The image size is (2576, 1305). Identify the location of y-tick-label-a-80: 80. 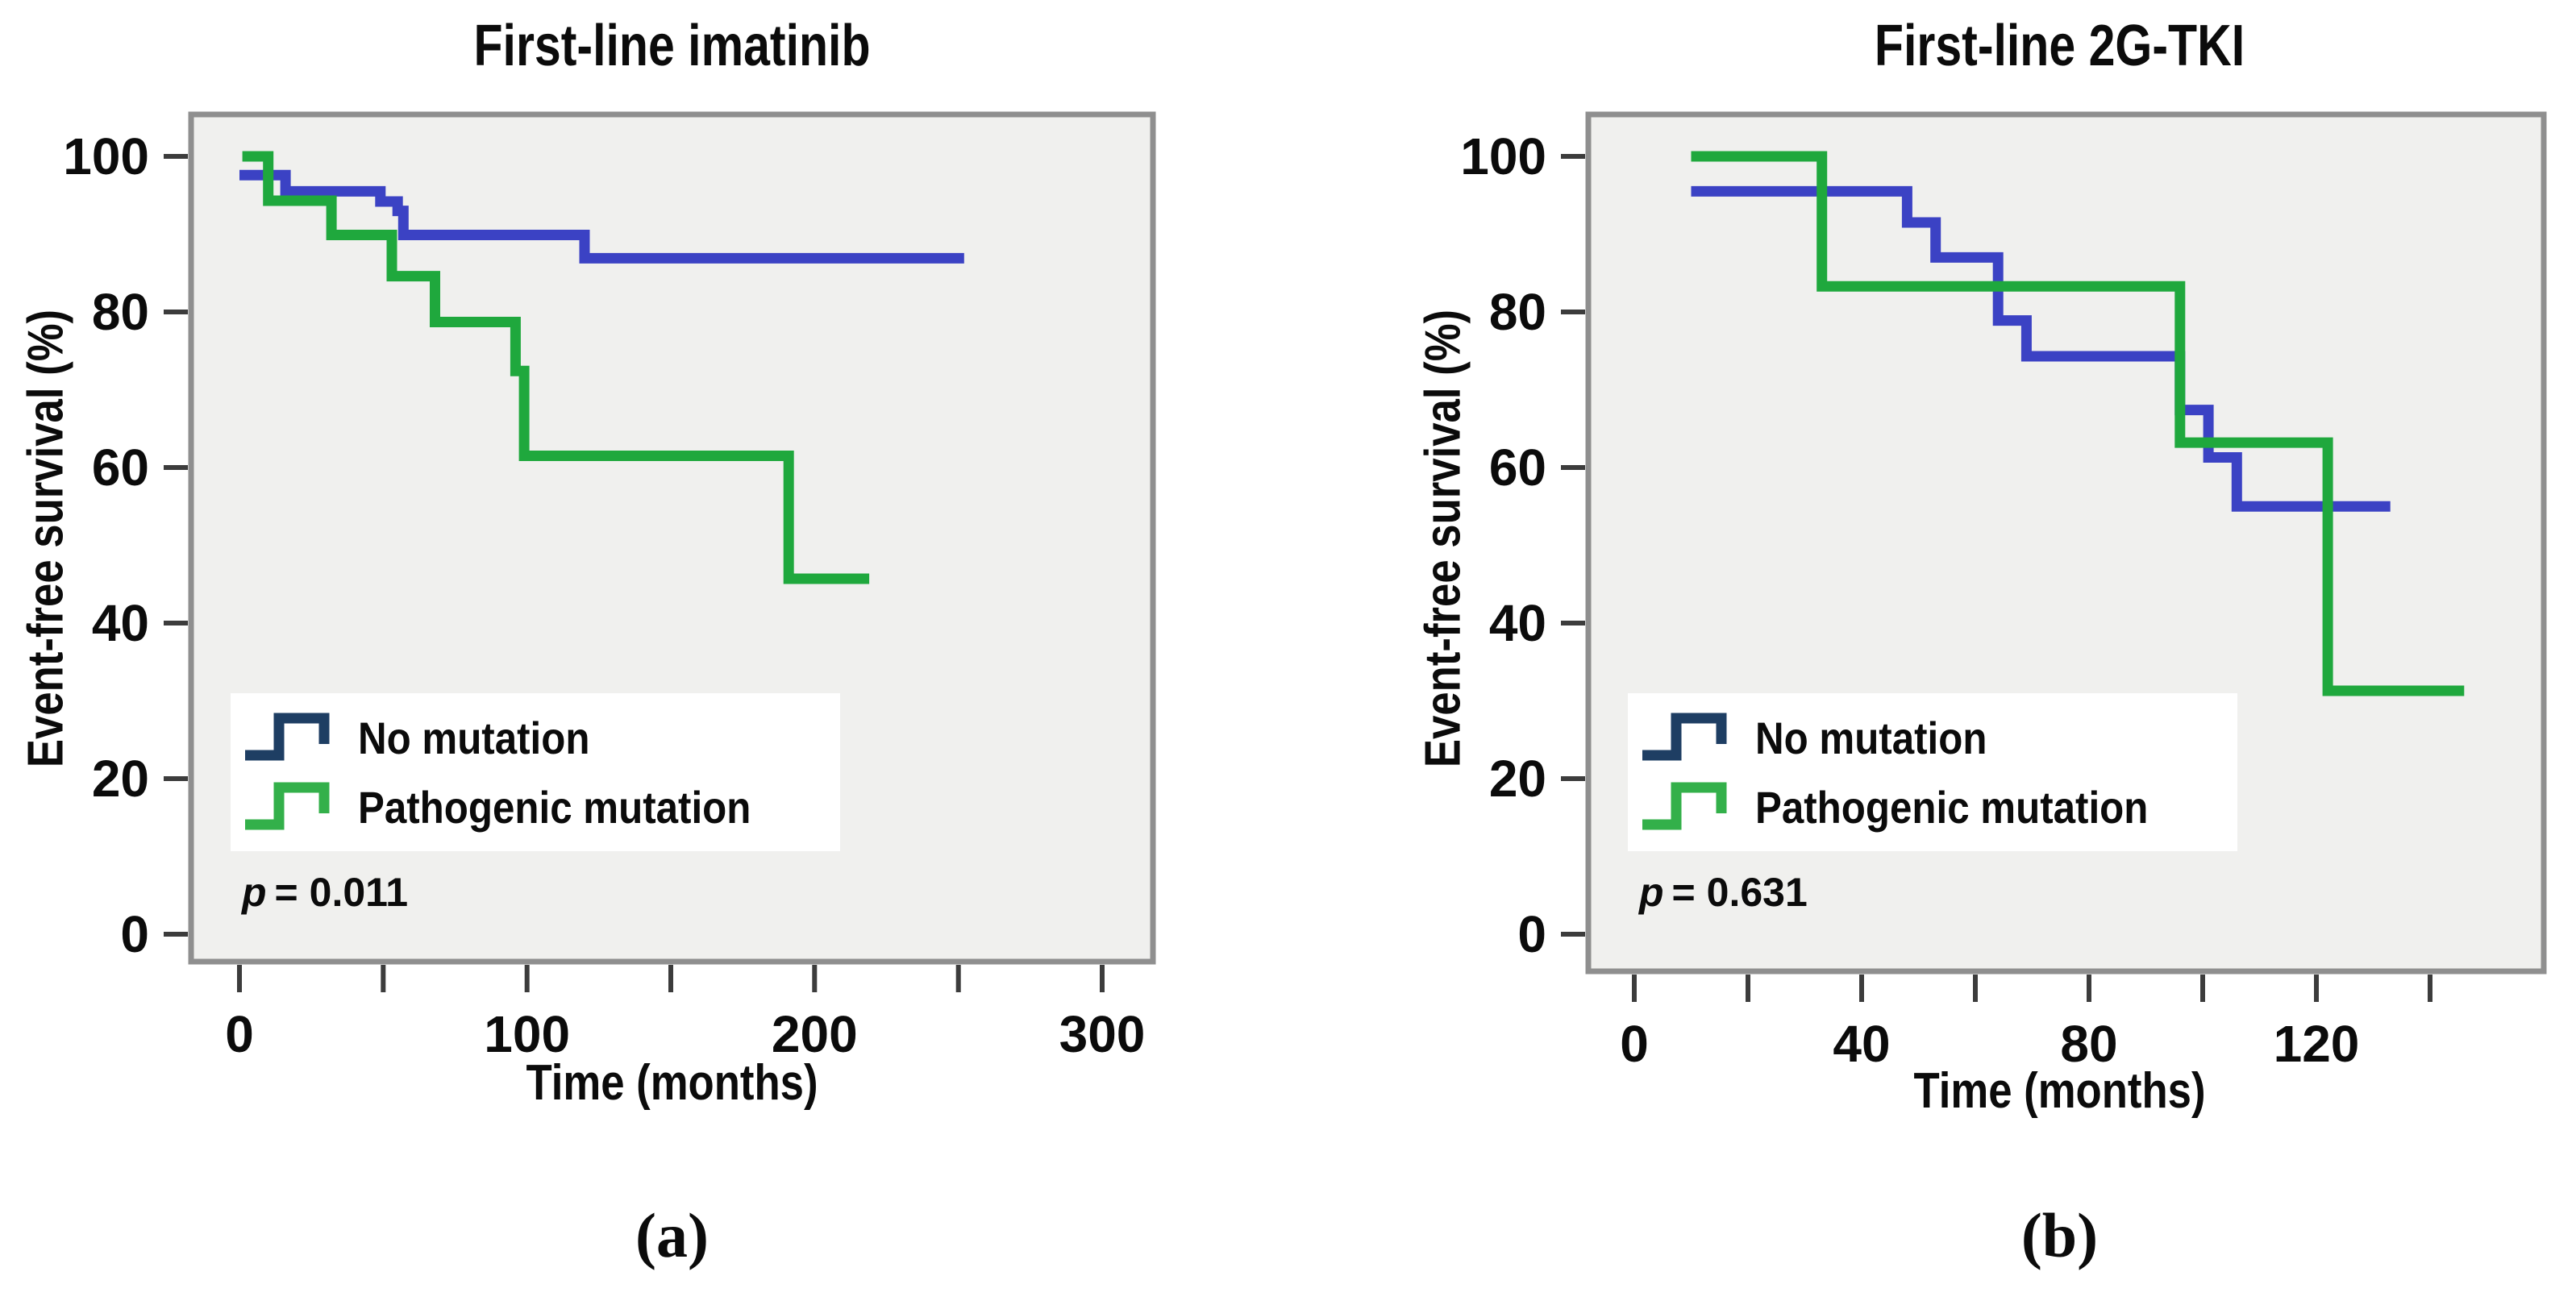
(120, 312).